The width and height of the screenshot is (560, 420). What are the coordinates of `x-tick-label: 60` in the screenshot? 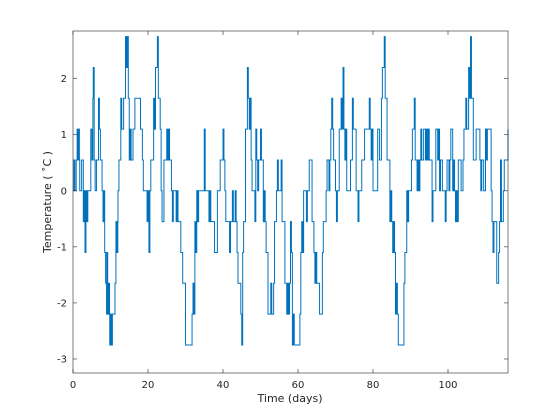 It's located at (298, 385).